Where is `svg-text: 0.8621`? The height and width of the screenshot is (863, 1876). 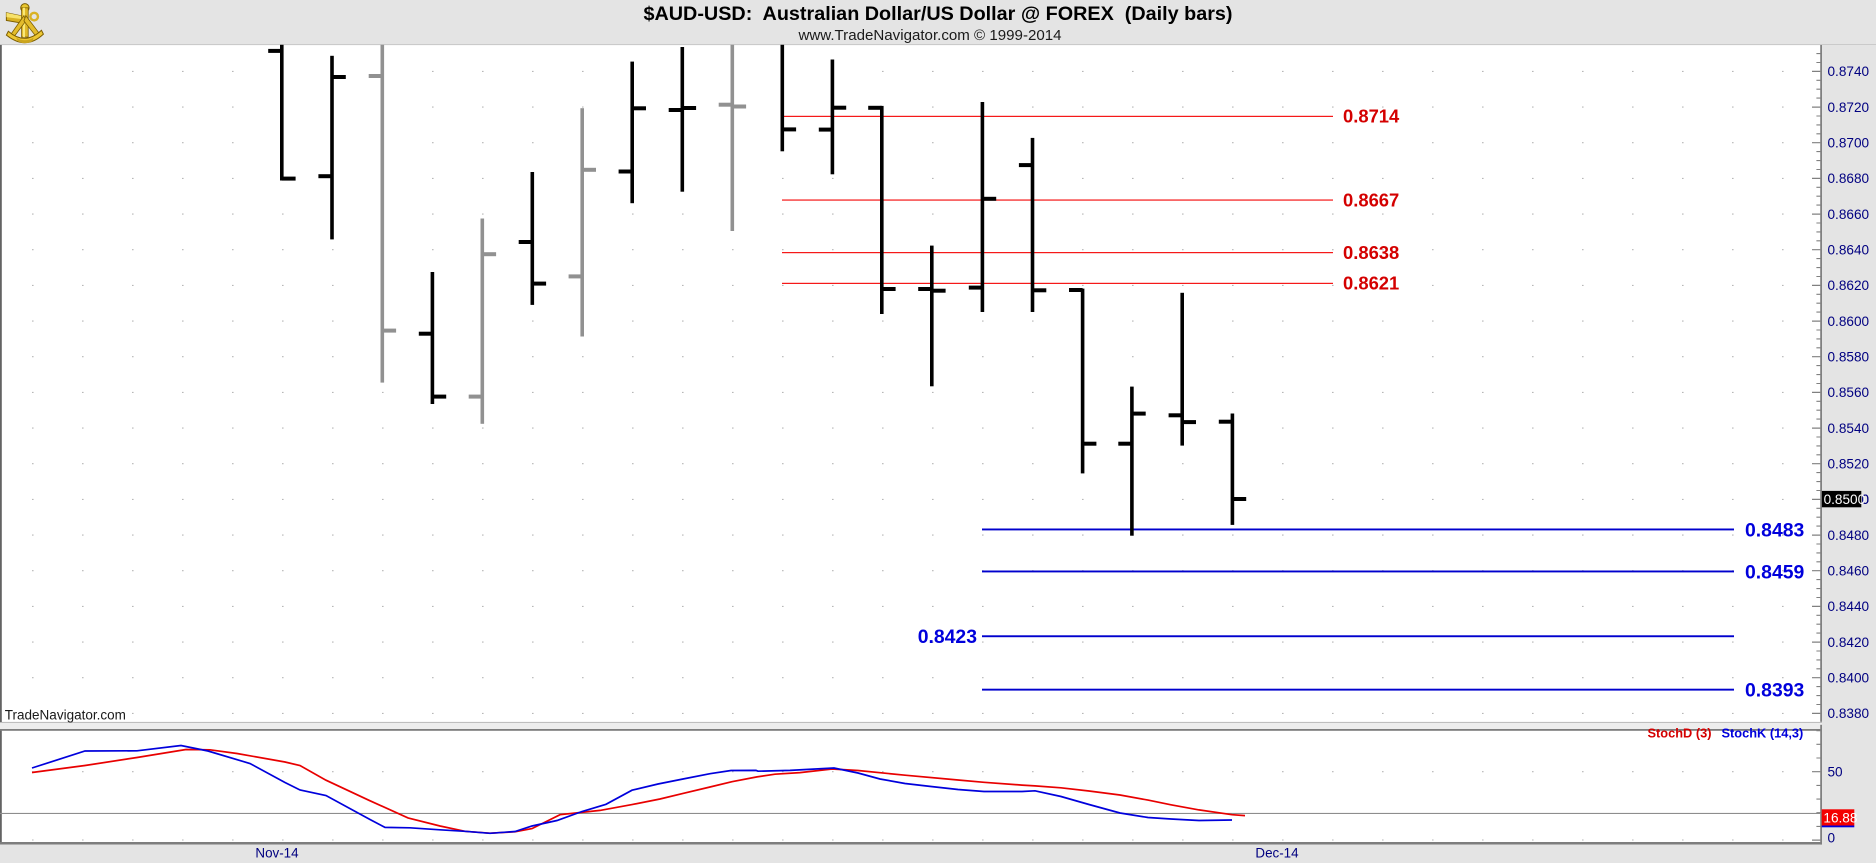 svg-text: 0.8621 is located at coordinates (1371, 283).